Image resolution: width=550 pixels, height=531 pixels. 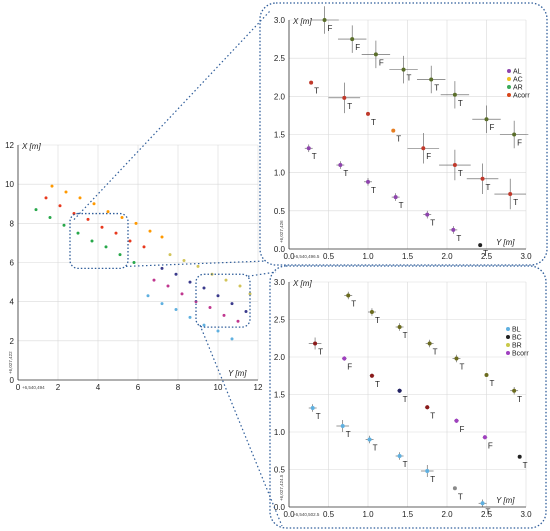 What do you see at coordinates (281, 231) in the screenshot?
I see `zoom-top-y-origin-label: +6,027,426` at bounding box center [281, 231].